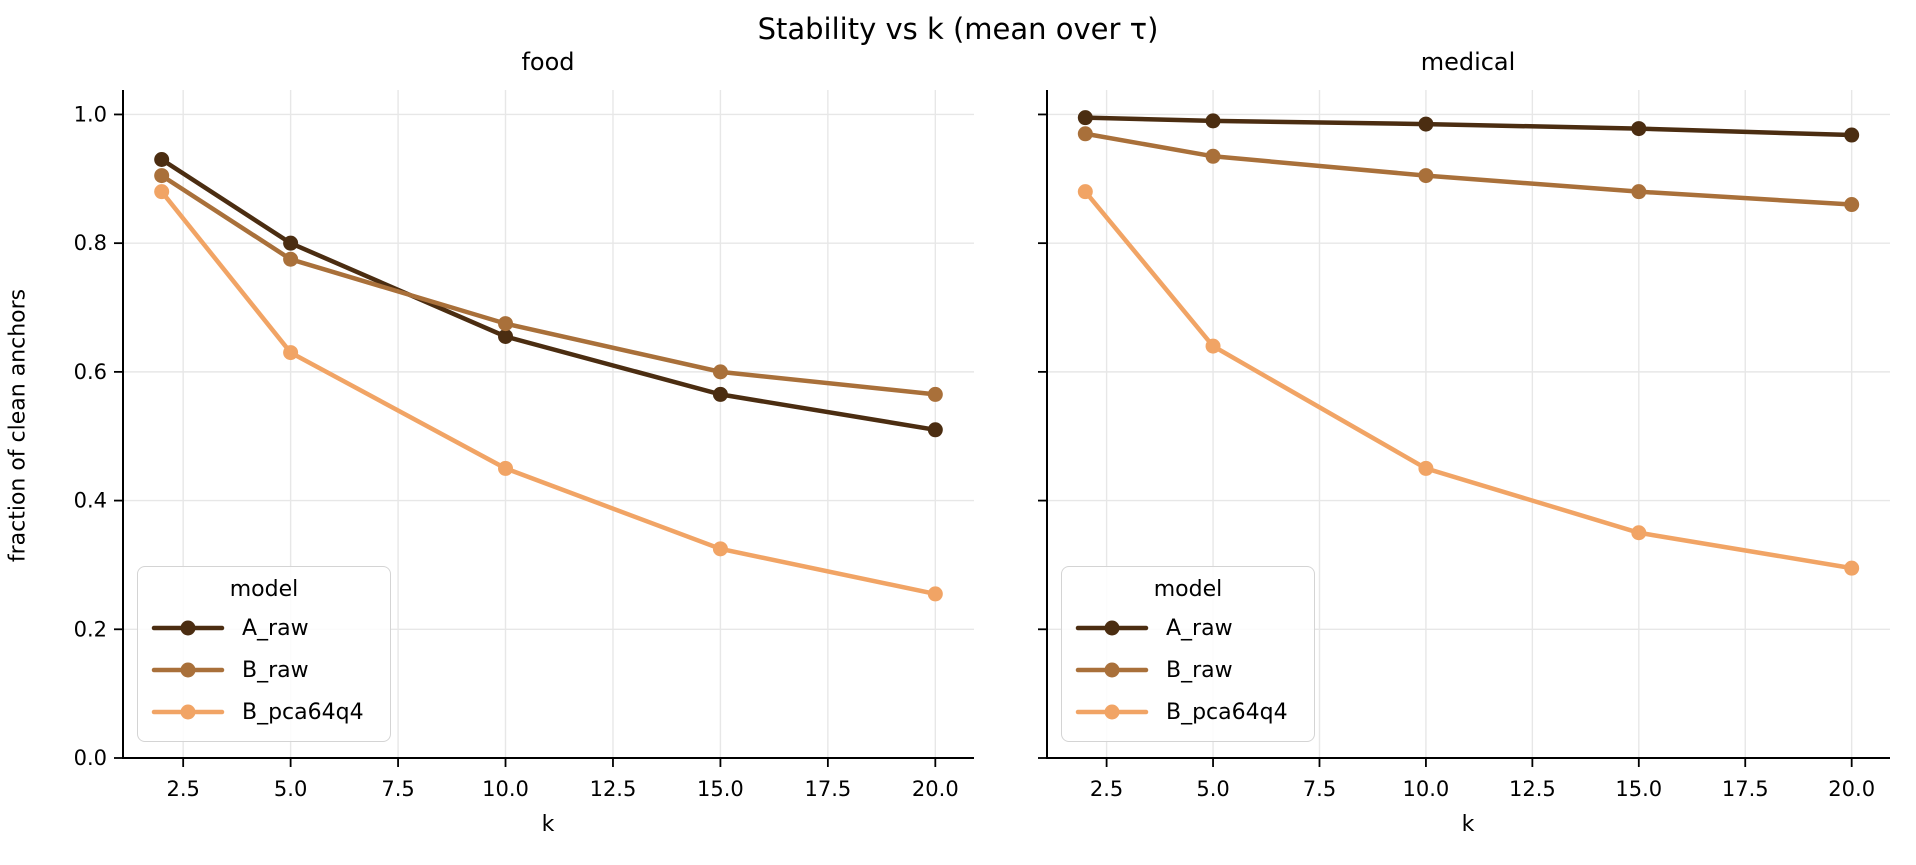 Image resolution: width=1916 pixels, height=865 pixels. Describe the element at coordinates (548, 62) in the screenshot. I see `subplot-title-food: food` at that location.